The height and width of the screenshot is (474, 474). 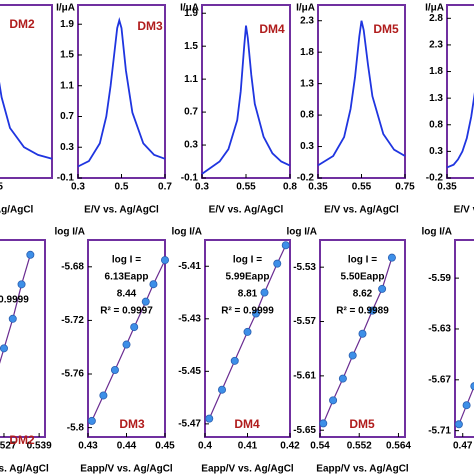 What do you see at coordinates (189, 424) in the screenshot?
I see `y-tick-label: -5.47` at bounding box center [189, 424].